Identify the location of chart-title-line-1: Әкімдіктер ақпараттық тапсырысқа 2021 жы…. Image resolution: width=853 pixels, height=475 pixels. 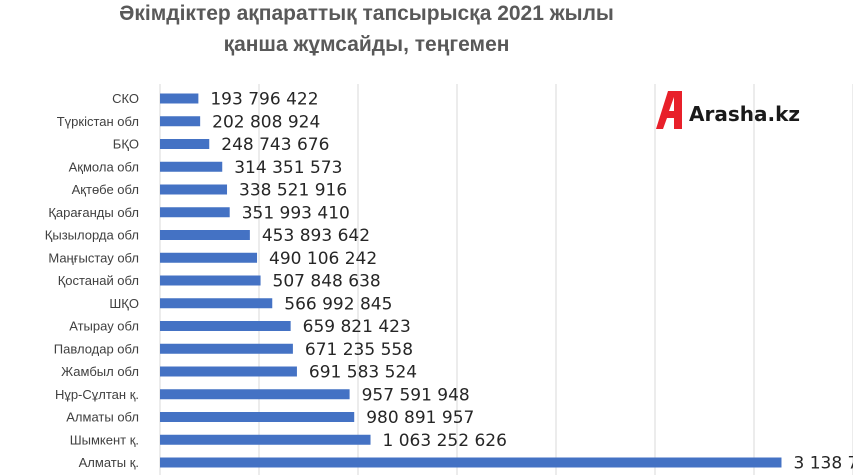
(366, 13).